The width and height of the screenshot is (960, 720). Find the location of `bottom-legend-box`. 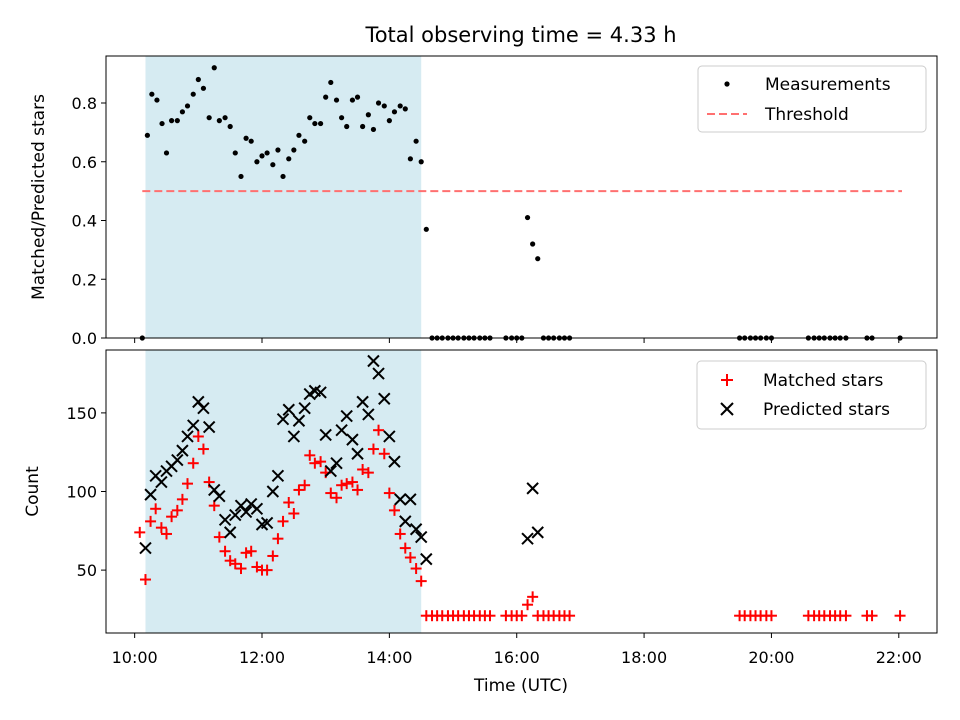

bottom-legend-box is located at coordinates (811, 395).